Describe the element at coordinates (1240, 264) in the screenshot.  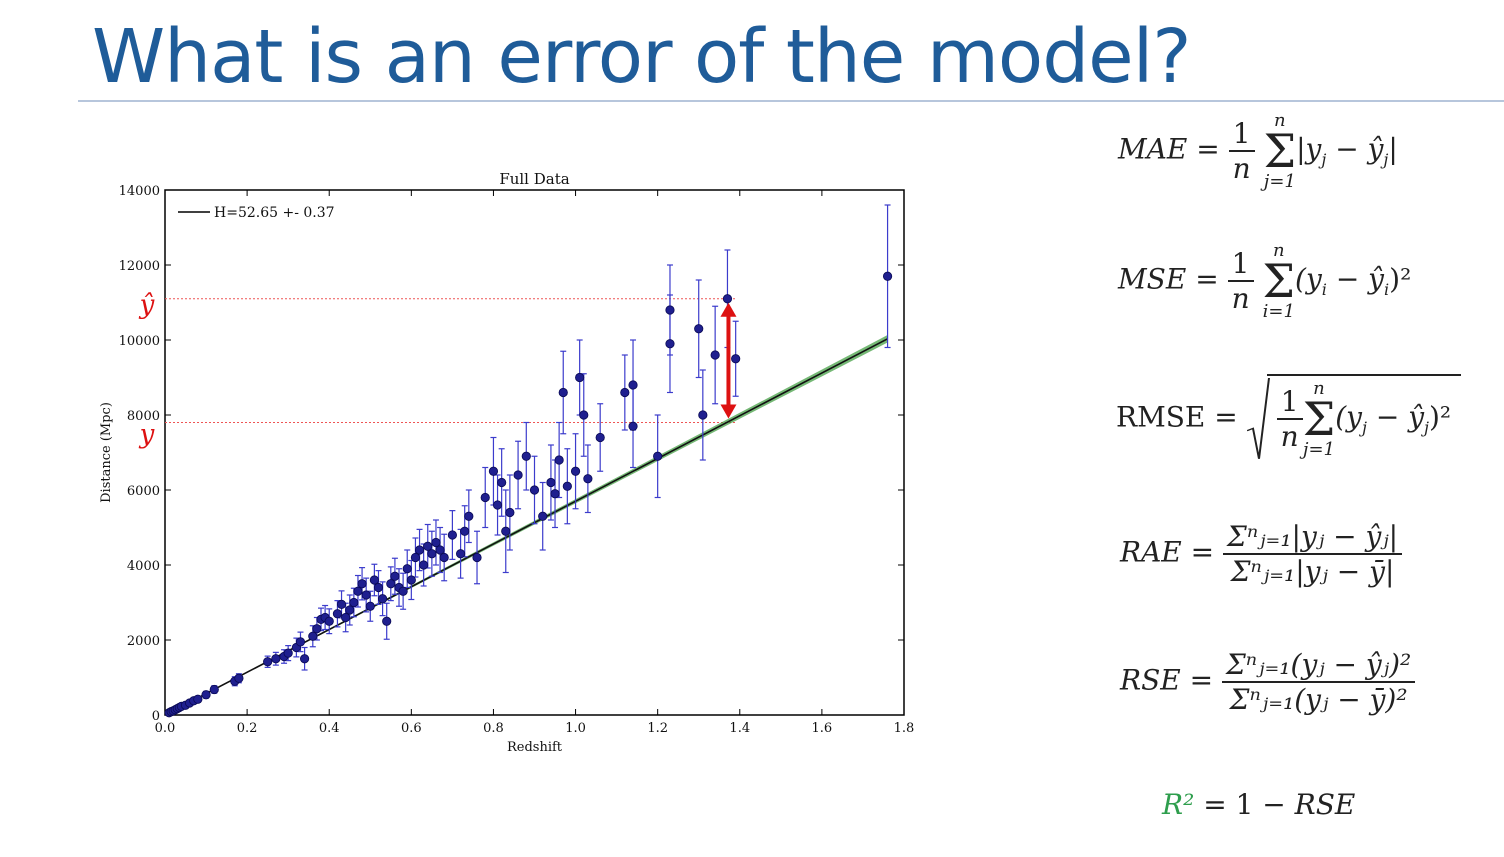
I see `mse-frac-num: 1` at that location.